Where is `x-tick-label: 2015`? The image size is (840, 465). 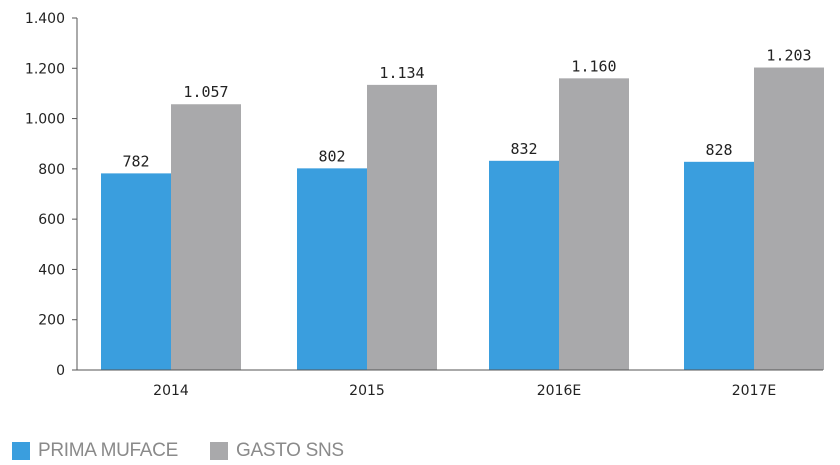
x-tick-label: 2015 is located at coordinates (367, 391).